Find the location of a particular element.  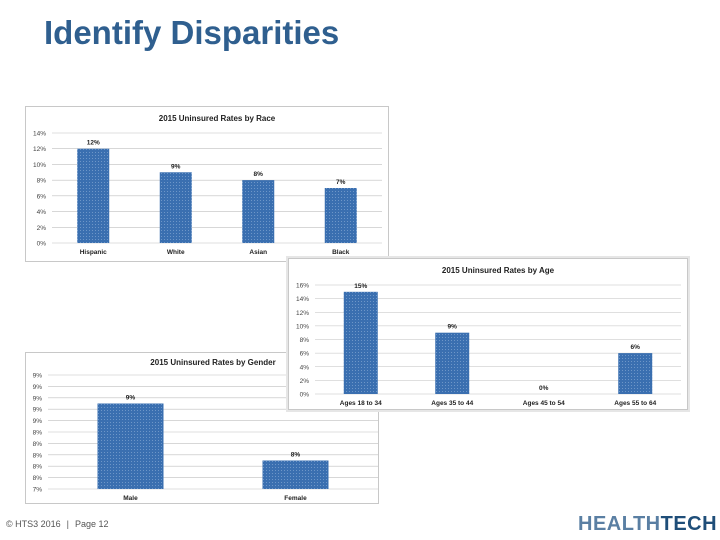

age-data-label: 9% is located at coordinates (453, 327).